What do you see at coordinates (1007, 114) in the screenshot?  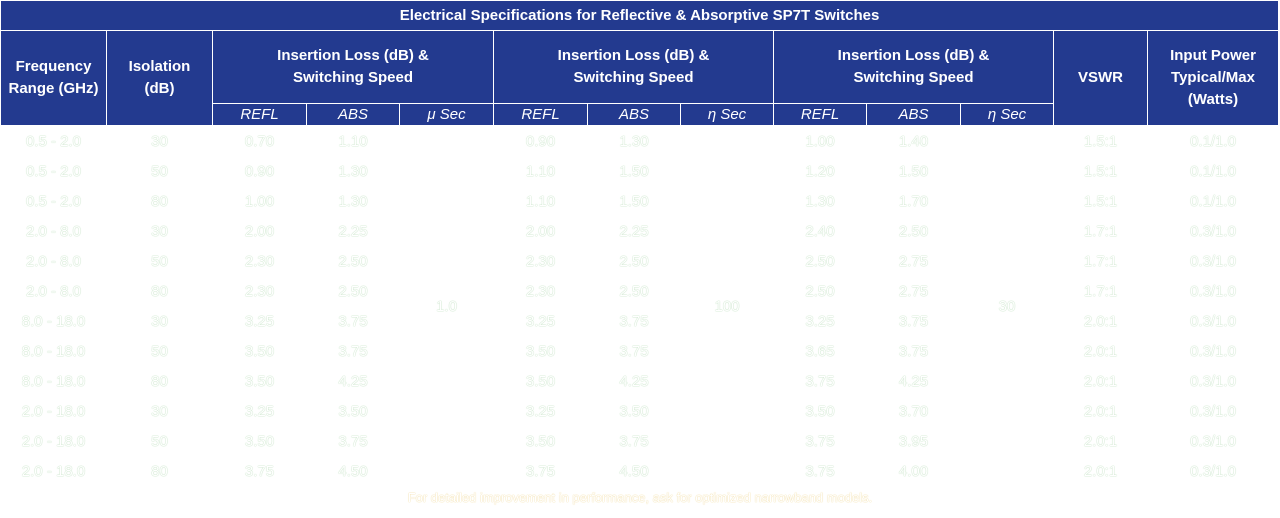 I see `sub-header: η Sec` at bounding box center [1007, 114].